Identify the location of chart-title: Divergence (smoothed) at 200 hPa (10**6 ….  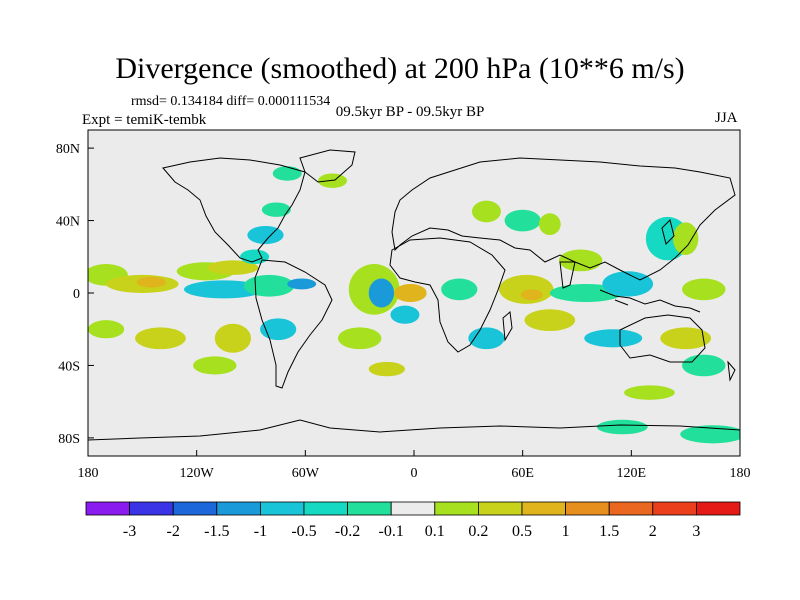
(400, 68).